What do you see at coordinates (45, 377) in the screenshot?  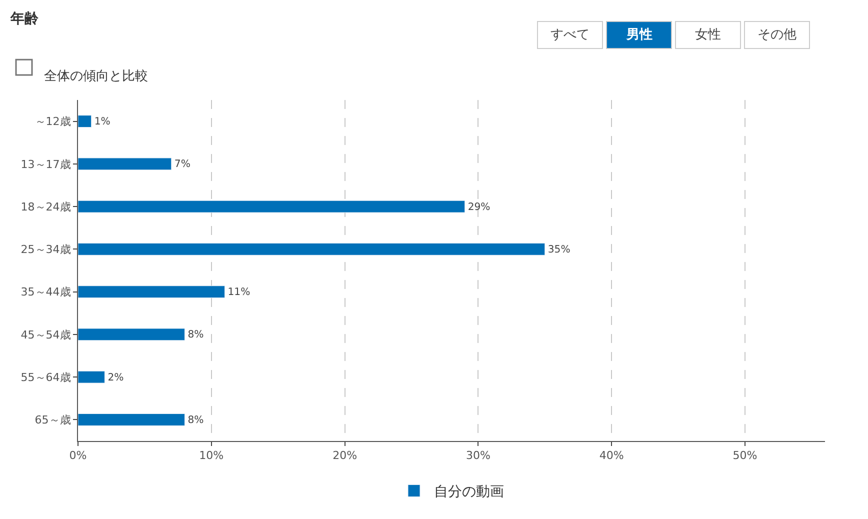 I see `y-tick-label: 55～64歳` at bounding box center [45, 377].